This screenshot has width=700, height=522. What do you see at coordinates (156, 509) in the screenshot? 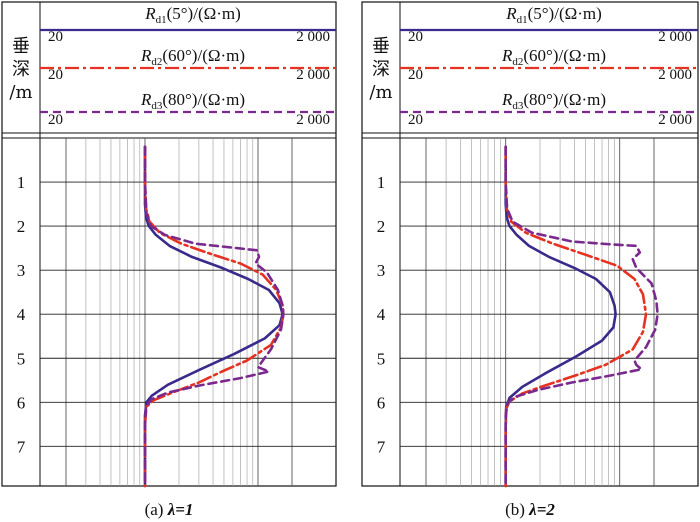
I see `caption-prefix: (a)` at bounding box center [156, 509].